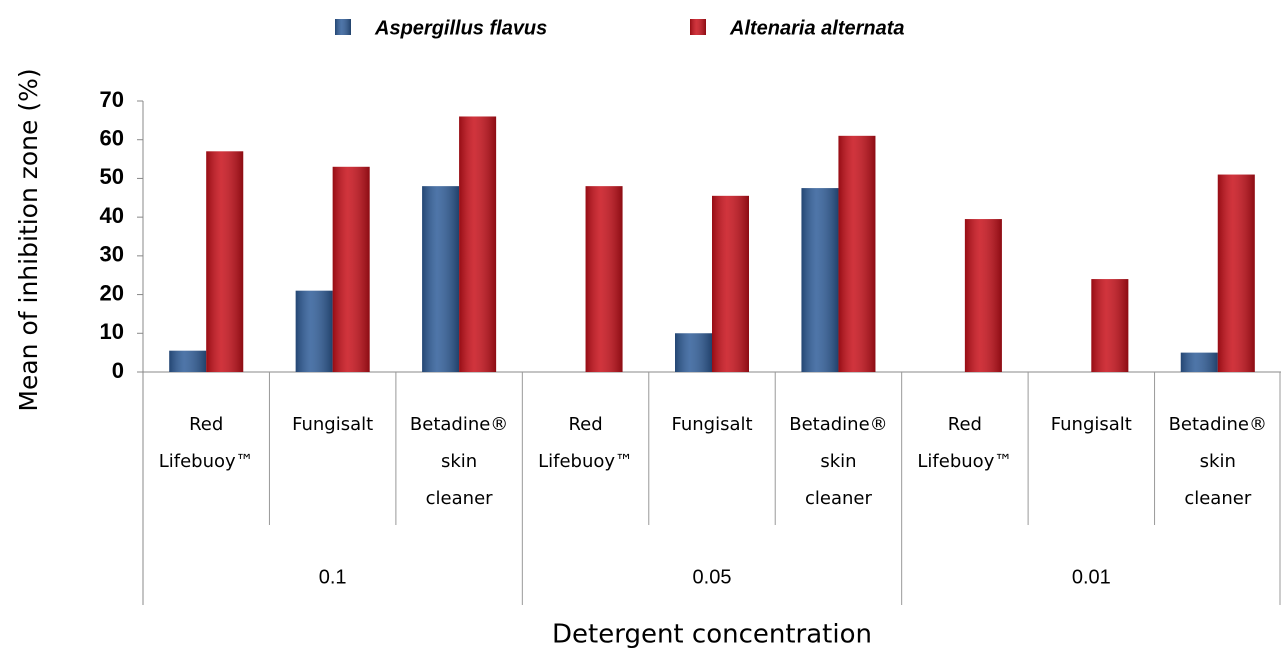 The image size is (1281, 652). I want to click on group-label: 0.01, so click(1091, 577).